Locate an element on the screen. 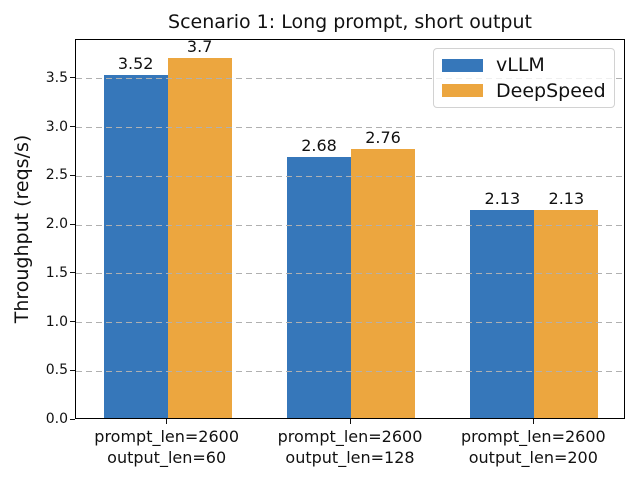 This screenshot has width=640, height=480. y-tick-label: 2.5 is located at coordinates (56, 175).